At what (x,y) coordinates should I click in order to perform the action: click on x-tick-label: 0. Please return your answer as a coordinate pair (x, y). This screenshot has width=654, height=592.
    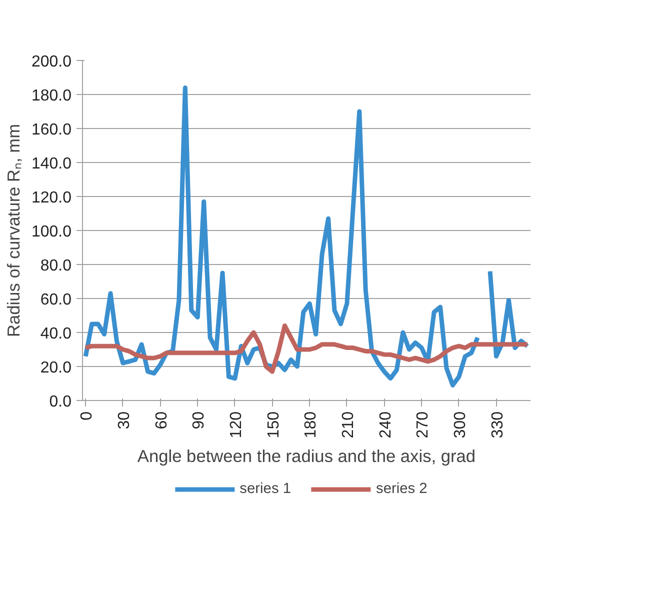
    Looking at the image, I should click on (87, 415).